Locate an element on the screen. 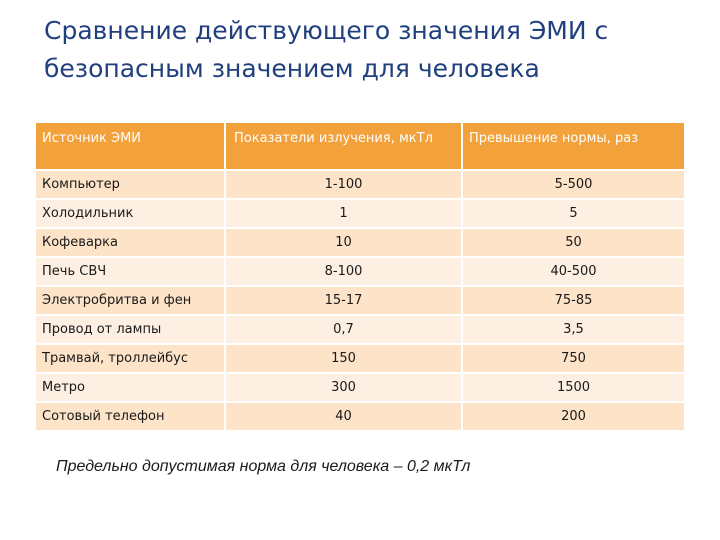 The height and width of the screenshot is (540, 720). slide-title-line-1: Сравнение действующего значения ЭМИ с is located at coordinates (326, 30).